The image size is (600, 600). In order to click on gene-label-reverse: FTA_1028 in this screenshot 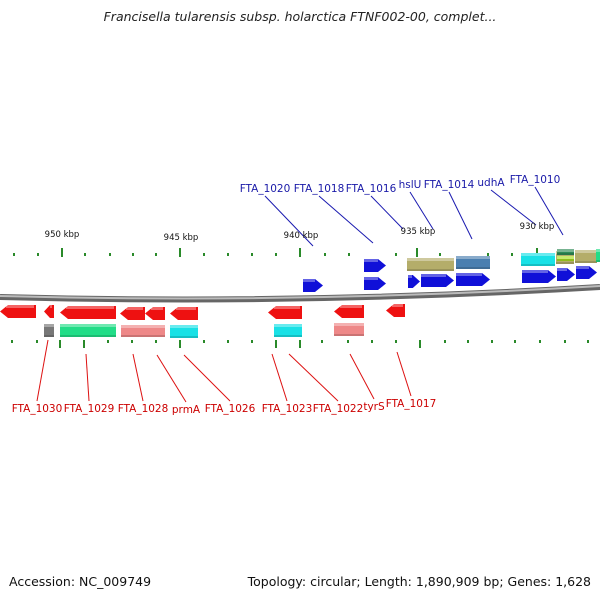, I will do `click(143, 409)`.